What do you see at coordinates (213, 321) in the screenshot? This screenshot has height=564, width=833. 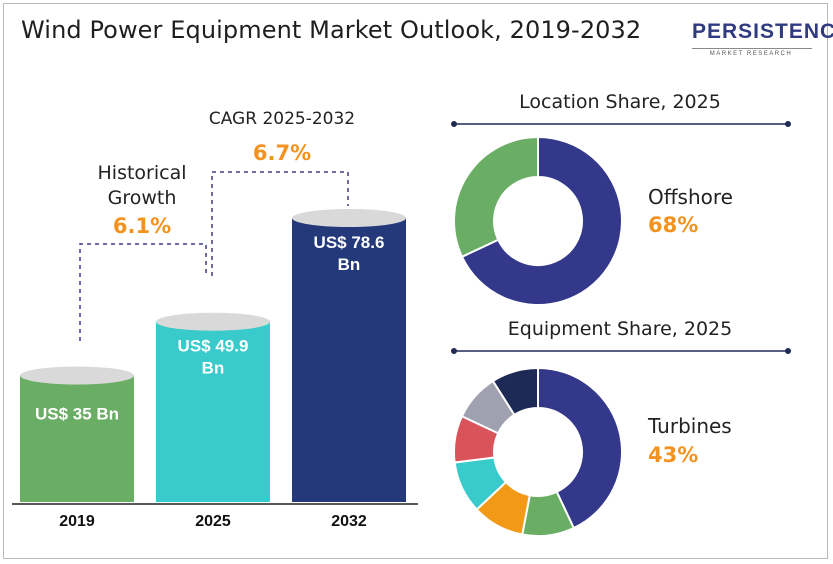 I see `bar-cap-2025` at bounding box center [213, 321].